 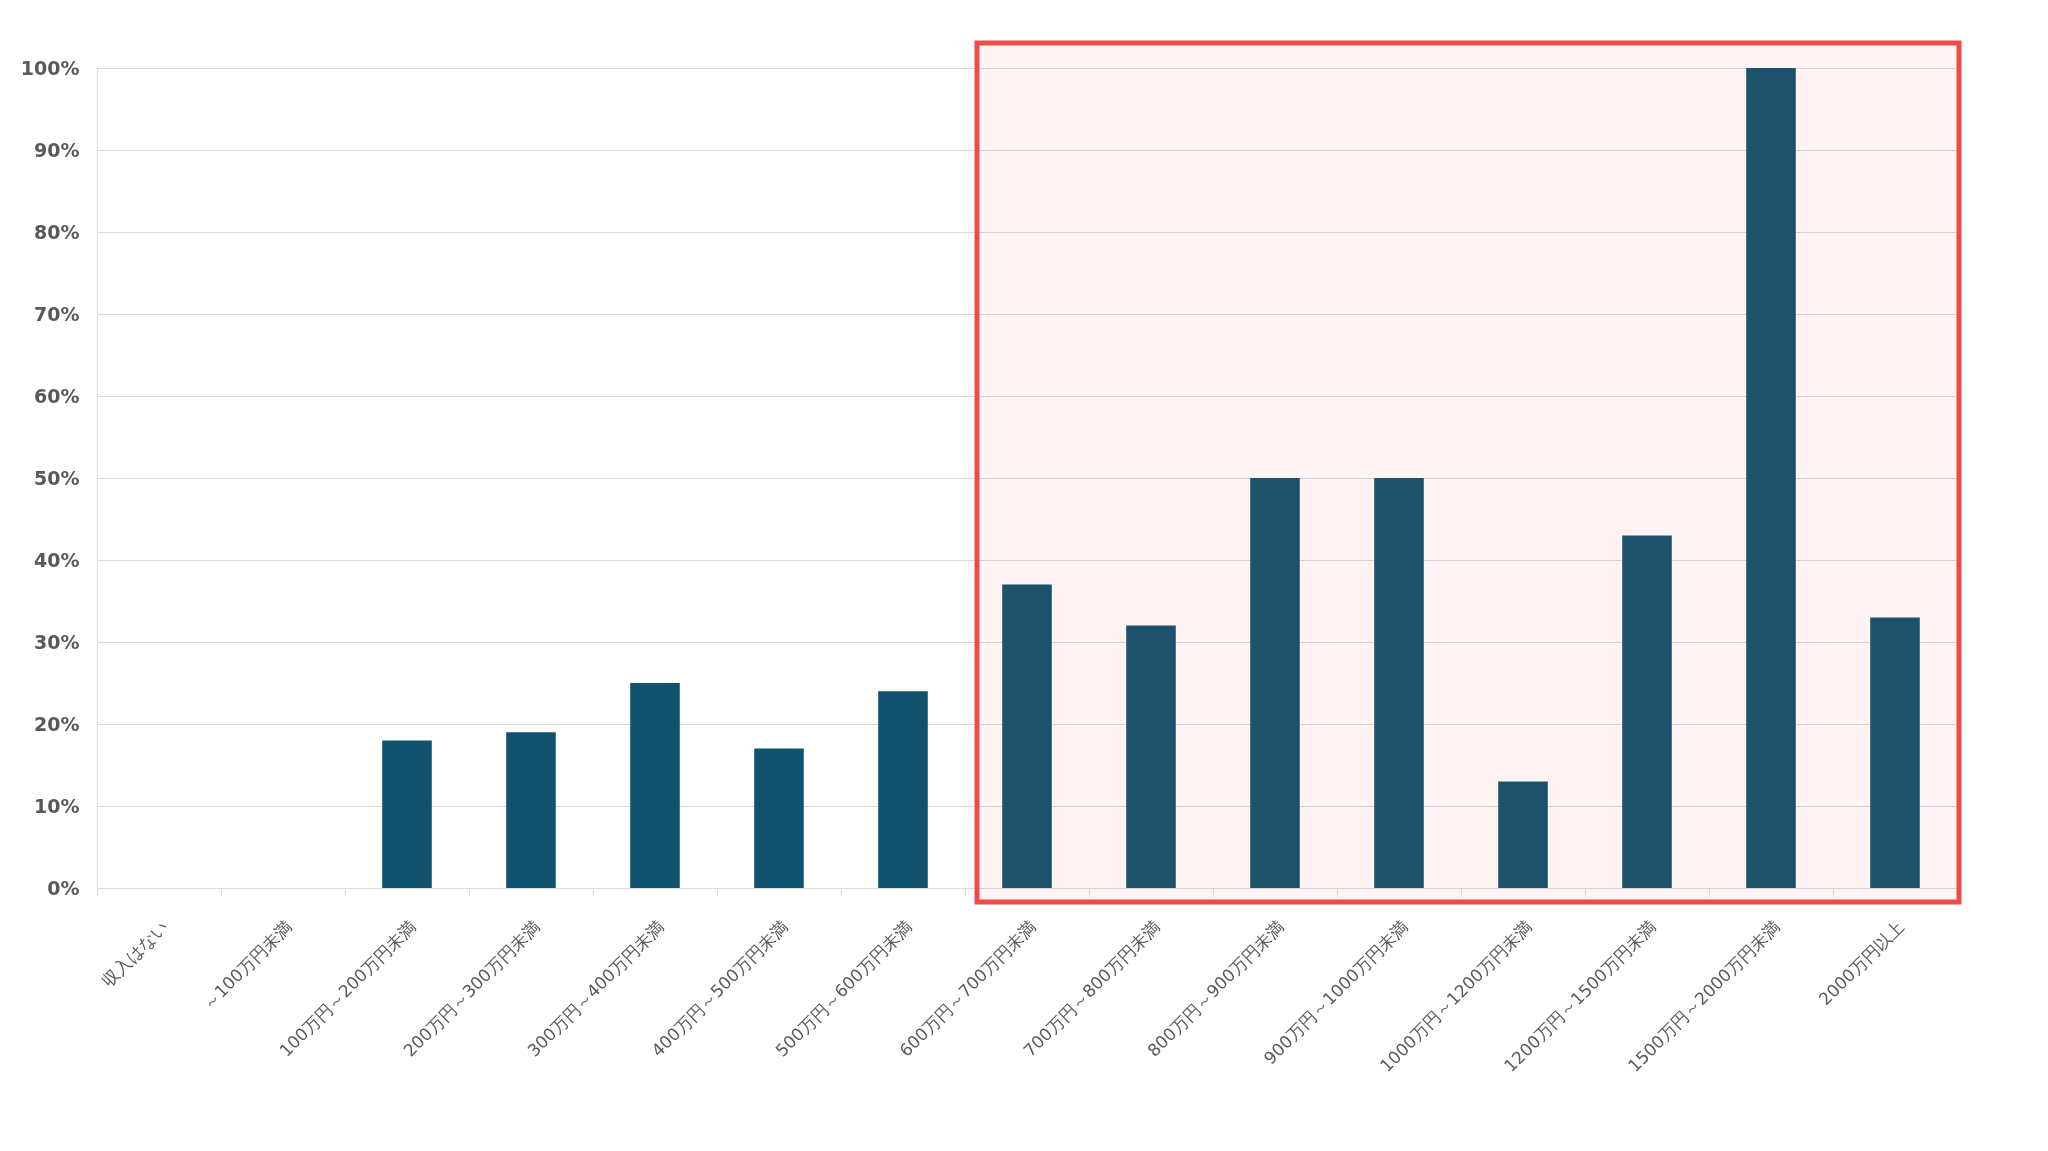 I want to click on y-tick-label: 20%, so click(x=57, y=723).